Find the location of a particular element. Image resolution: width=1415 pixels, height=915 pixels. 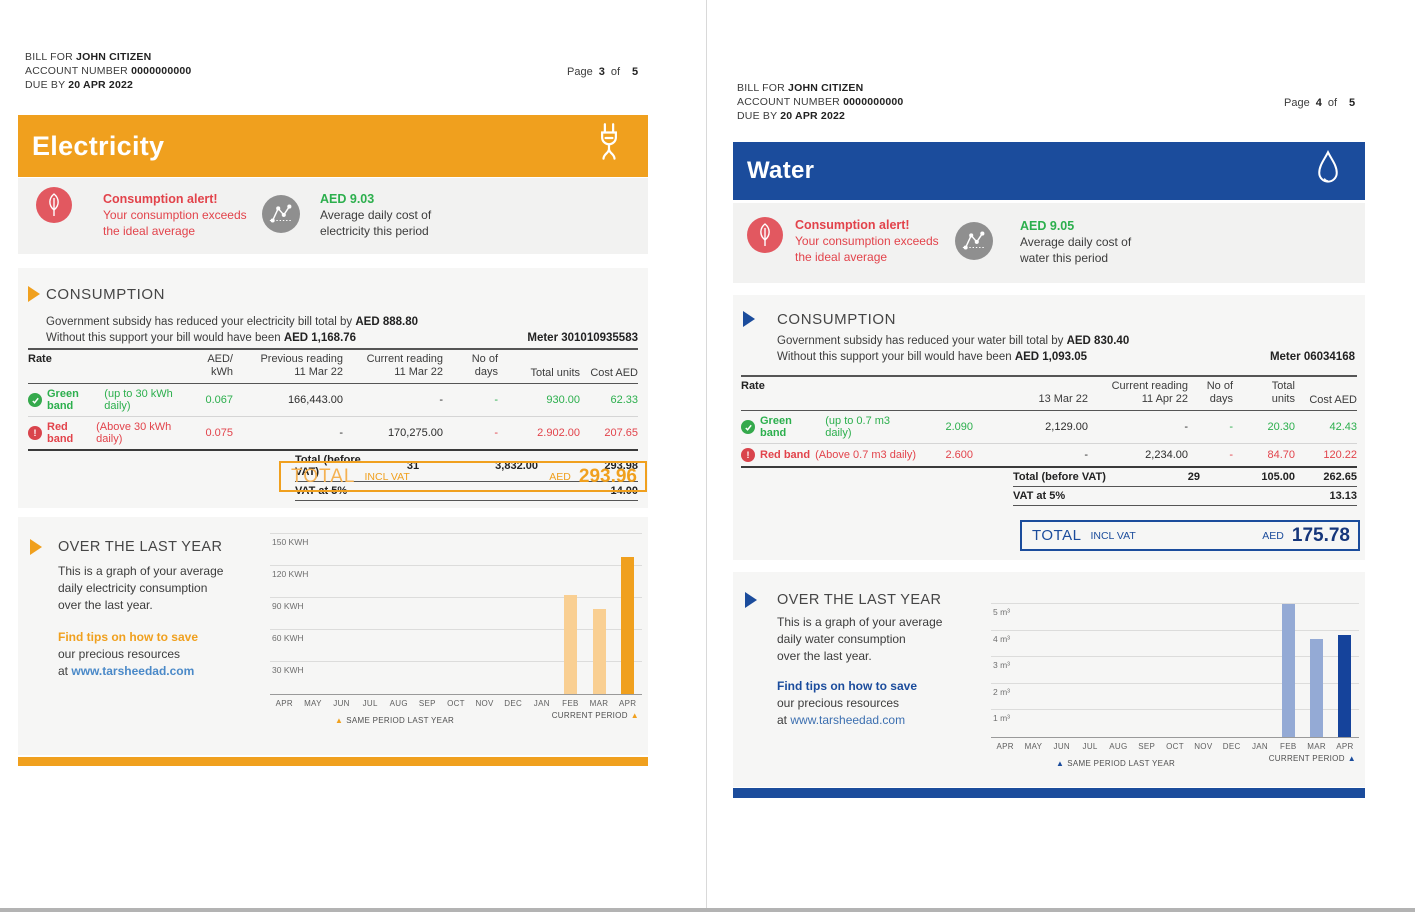

chart-tick-label: 120 KWH is located at coordinates (290, 573).